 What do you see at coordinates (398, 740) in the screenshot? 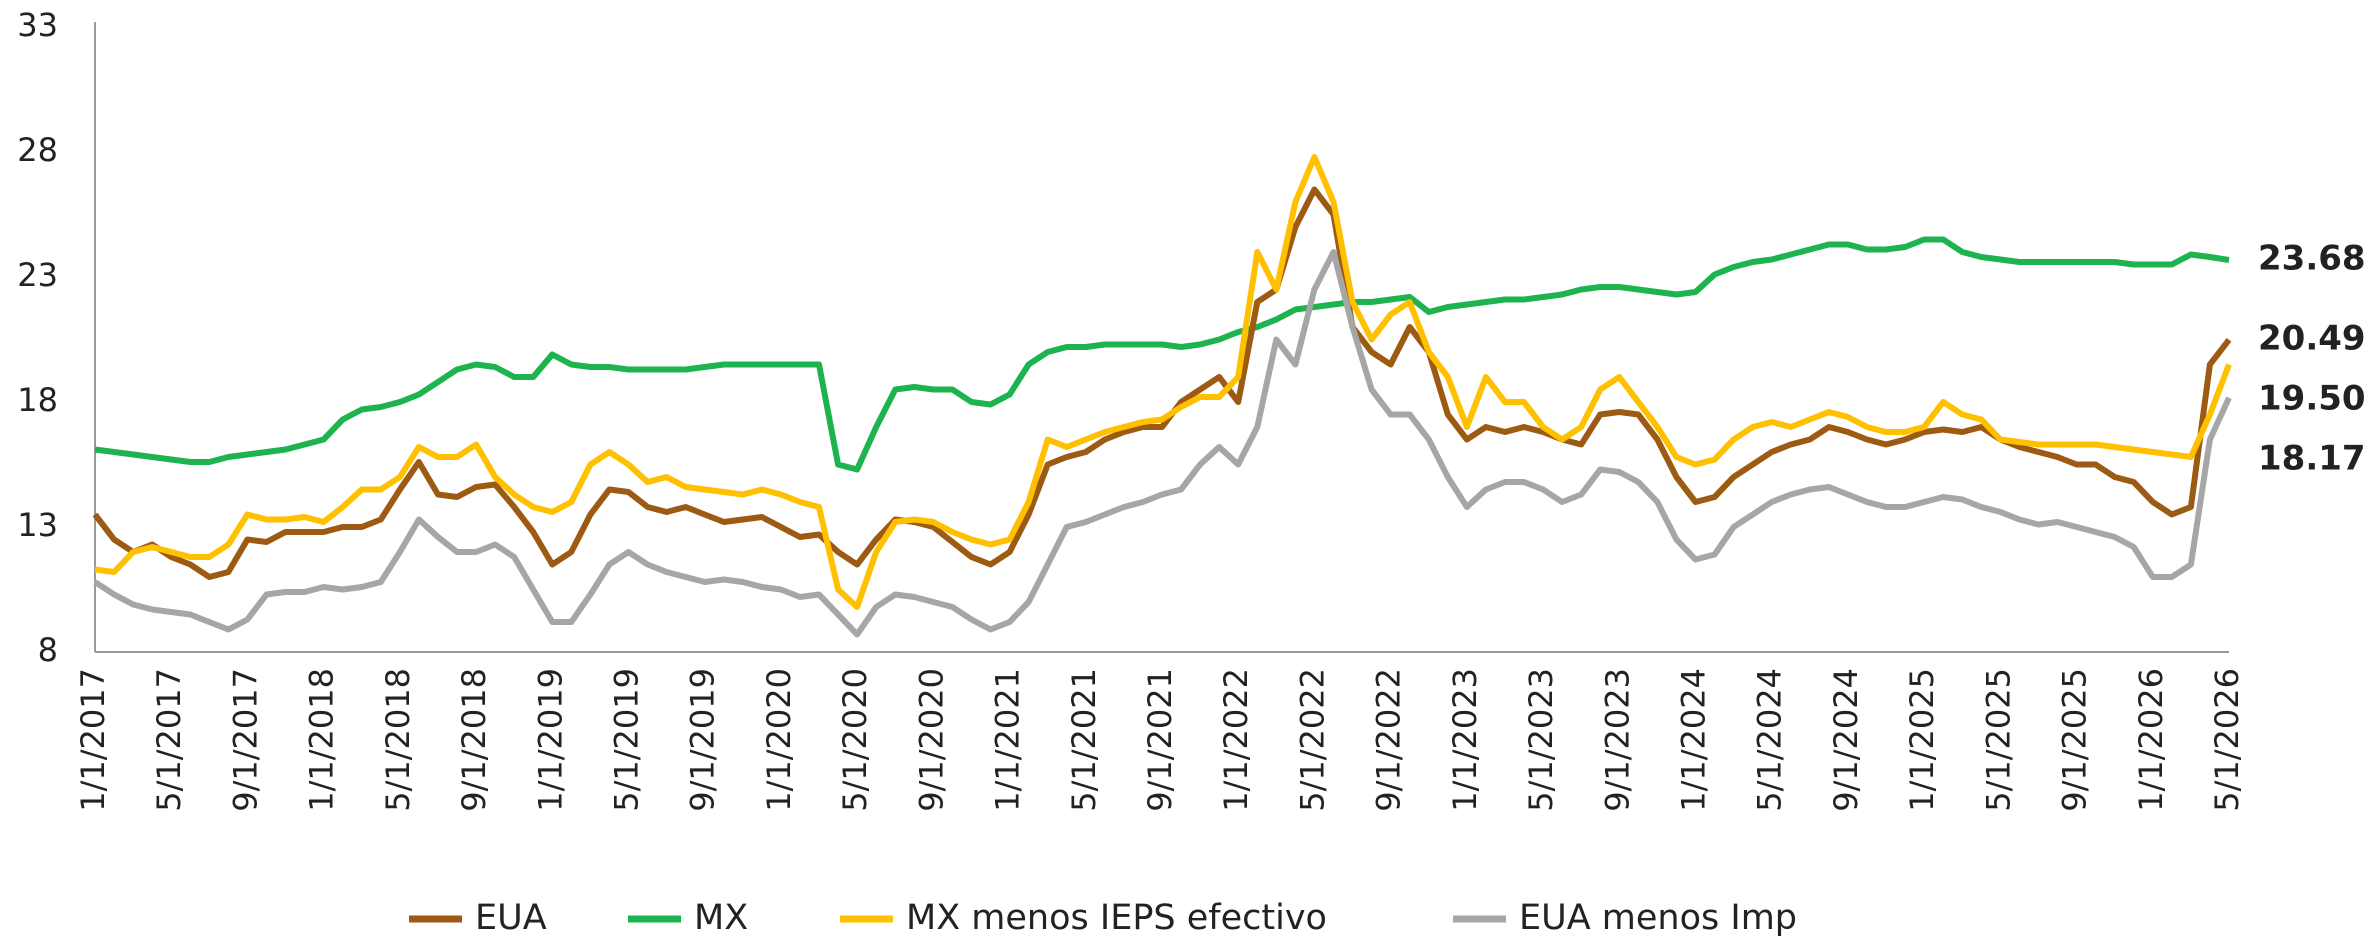
I see `x-tick-label: 5/1/2018` at bounding box center [398, 740].